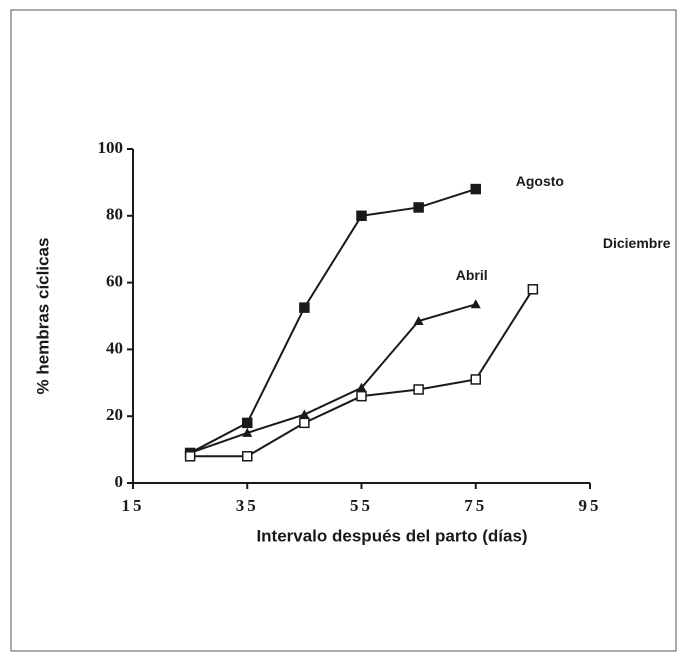 The image size is (684, 659). Describe the element at coordinates (114, 347) in the screenshot. I see `y-tick-label: 40` at that location.